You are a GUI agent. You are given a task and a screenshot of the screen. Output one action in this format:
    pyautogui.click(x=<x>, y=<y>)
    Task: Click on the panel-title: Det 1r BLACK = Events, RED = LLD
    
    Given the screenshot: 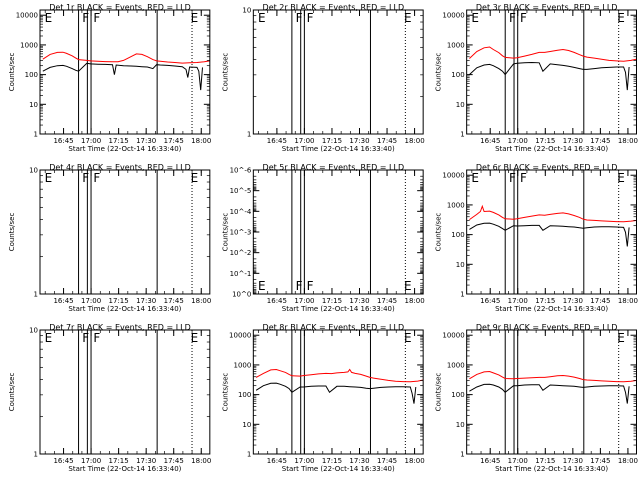 What is the action you would take?
    pyautogui.click(x=120, y=7)
    